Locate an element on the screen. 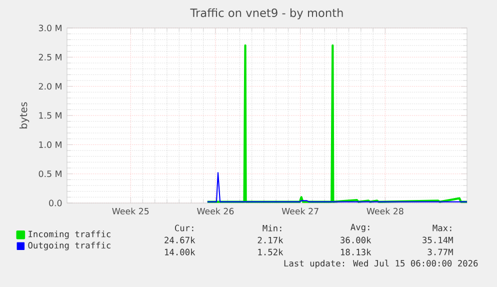  x-tick-label: Week 28 is located at coordinates (385, 211).